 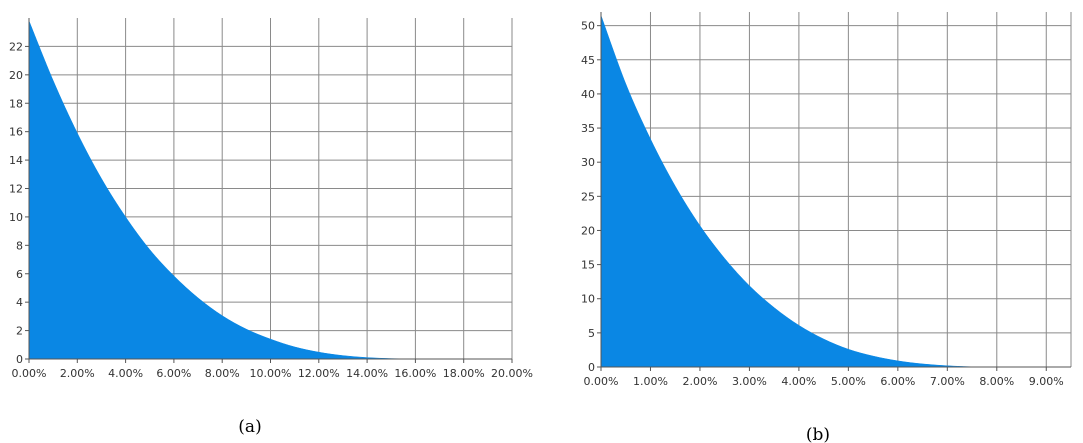 What do you see at coordinates (588, 162) in the screenshot?
I see `y-tick-label: 30` at bounding box center [588, 162].